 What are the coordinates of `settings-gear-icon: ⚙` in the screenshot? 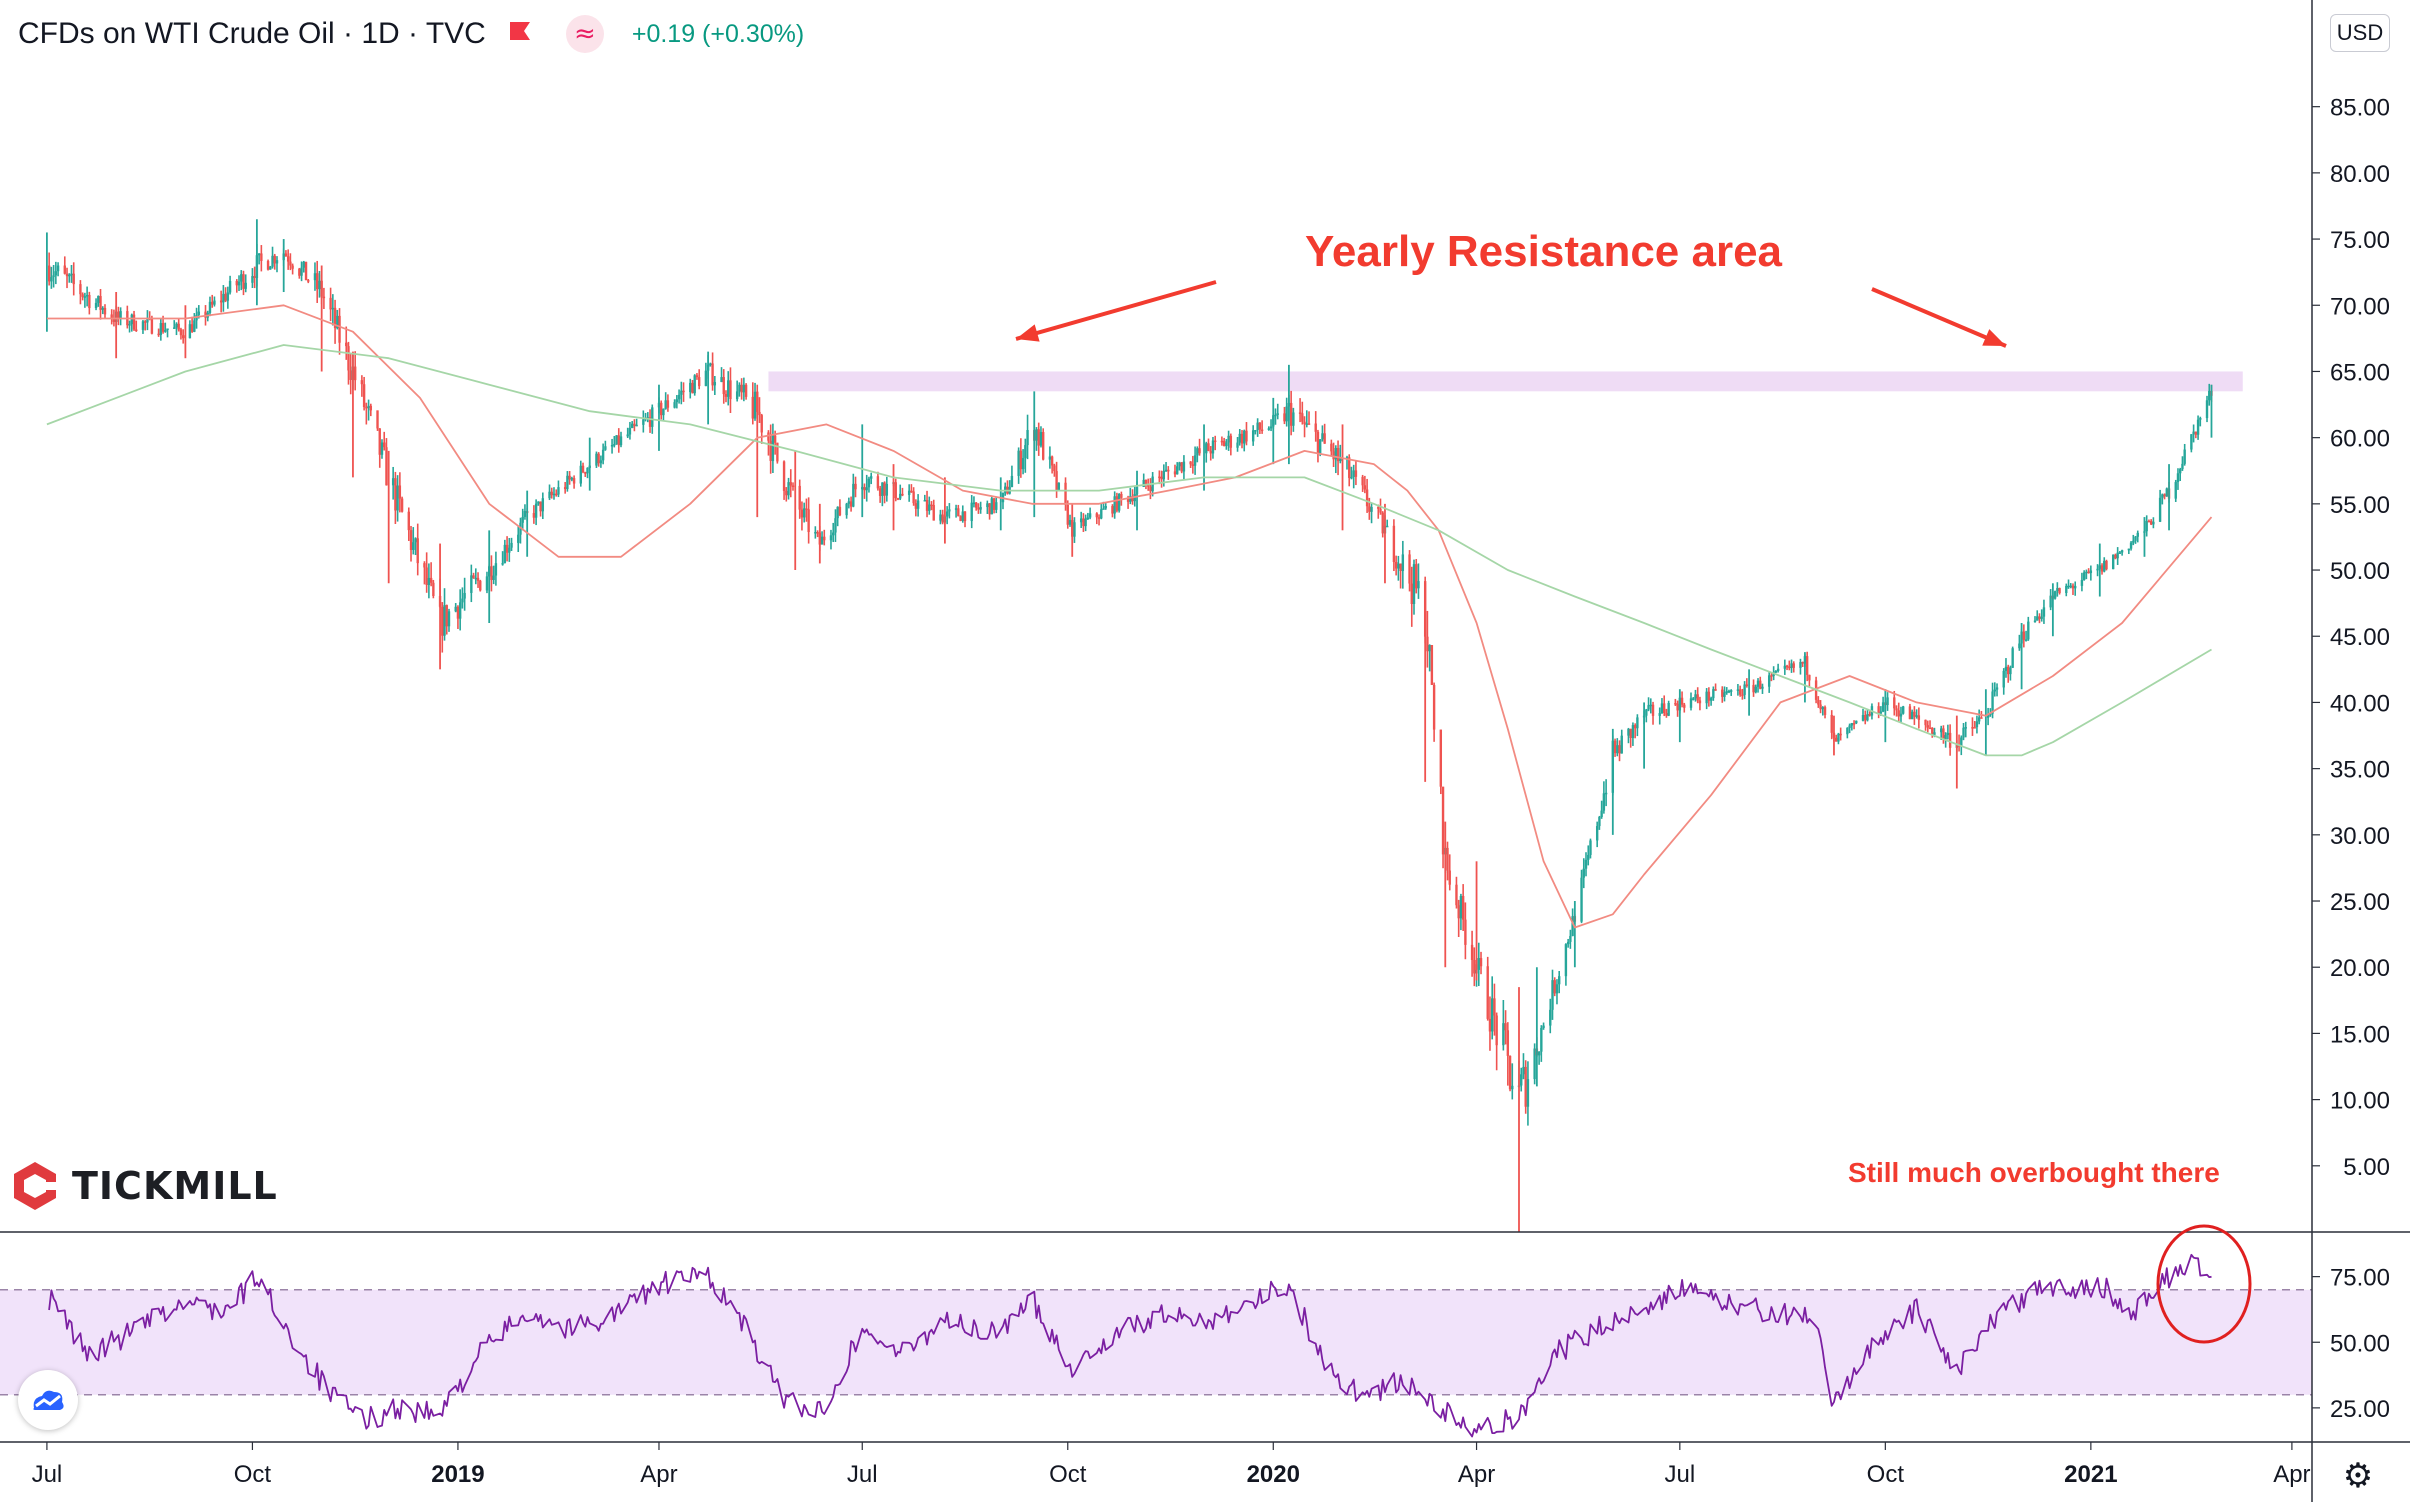 It's located at (2358, 1476).